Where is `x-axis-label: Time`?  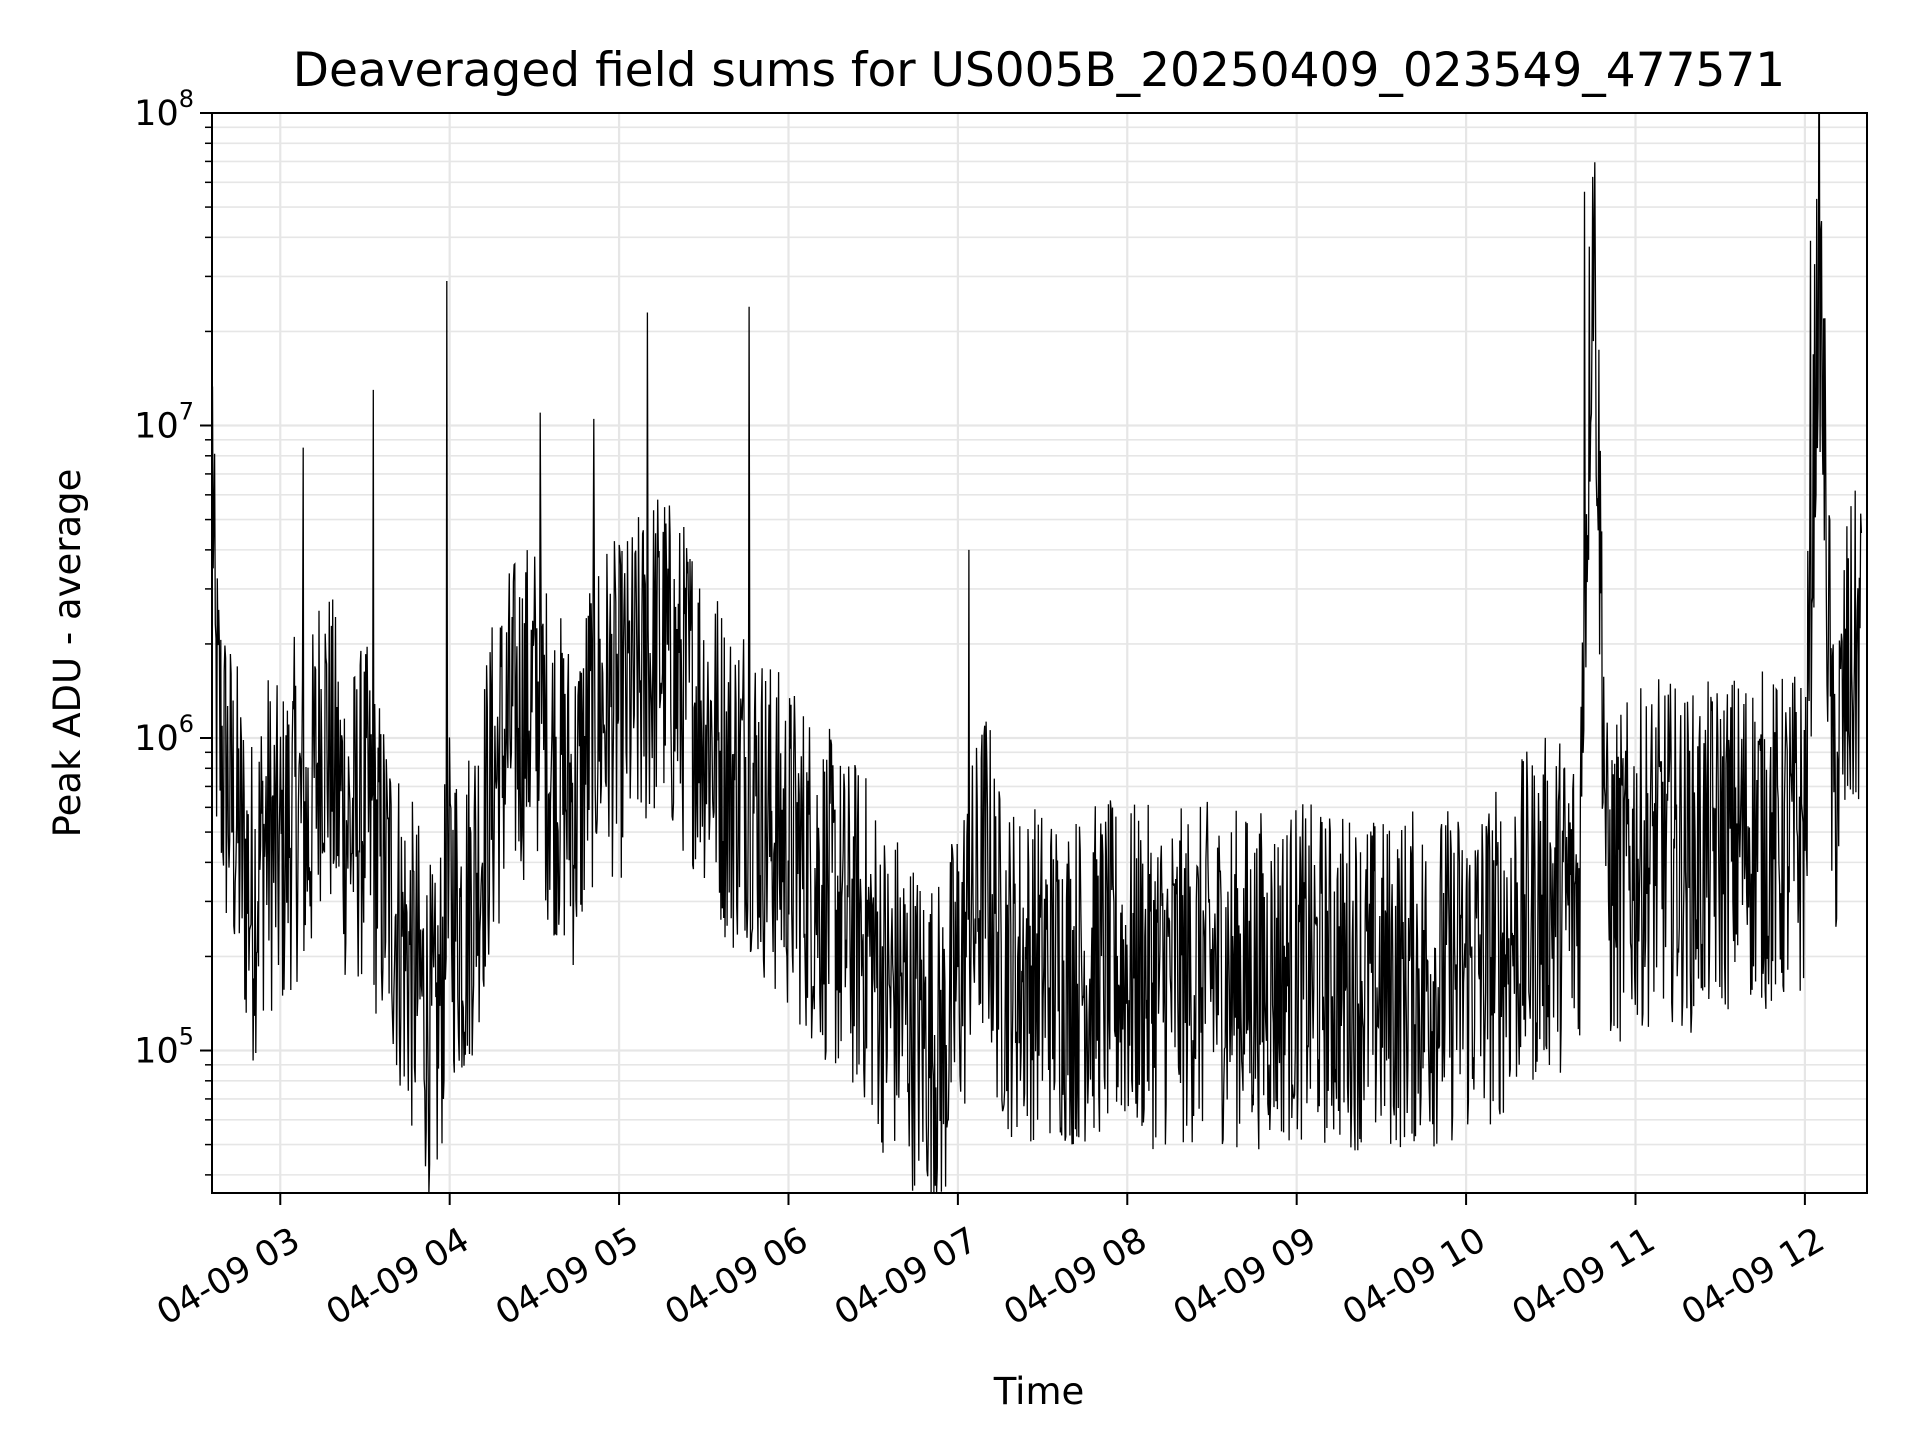 x-axis-label: Time is located at coordinates (1039, 1391).